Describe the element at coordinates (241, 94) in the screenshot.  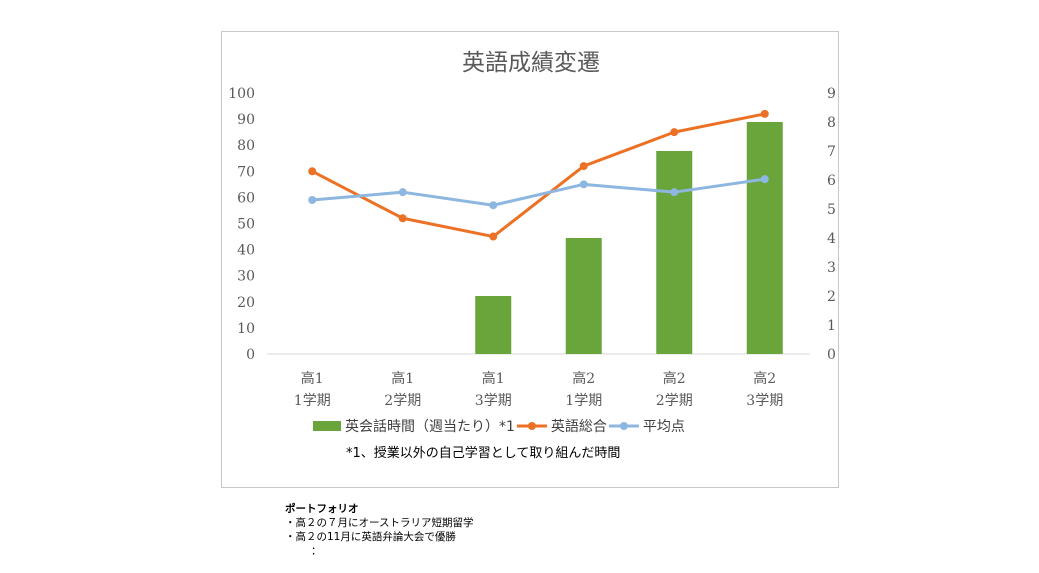
I see `left-axis-tick-label: 100` at that location.